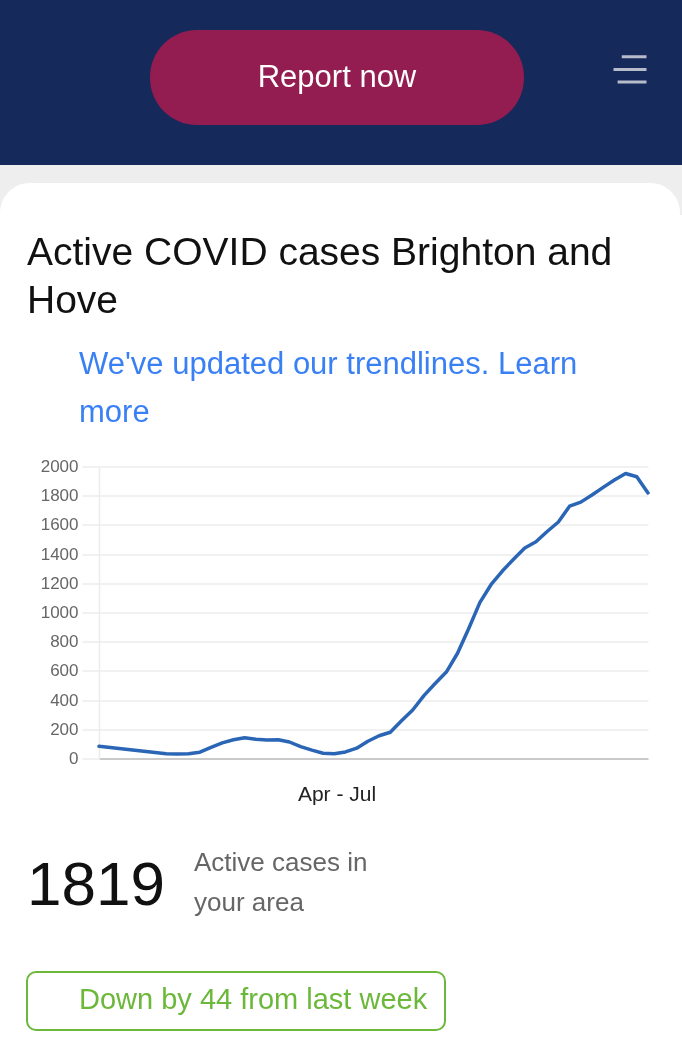 This screenshot has height=1063, width=682. What do you see at coordinates (64, 729) in the screenshot?
I see `y-tick-label: 200` at bounding box center [64, 729].